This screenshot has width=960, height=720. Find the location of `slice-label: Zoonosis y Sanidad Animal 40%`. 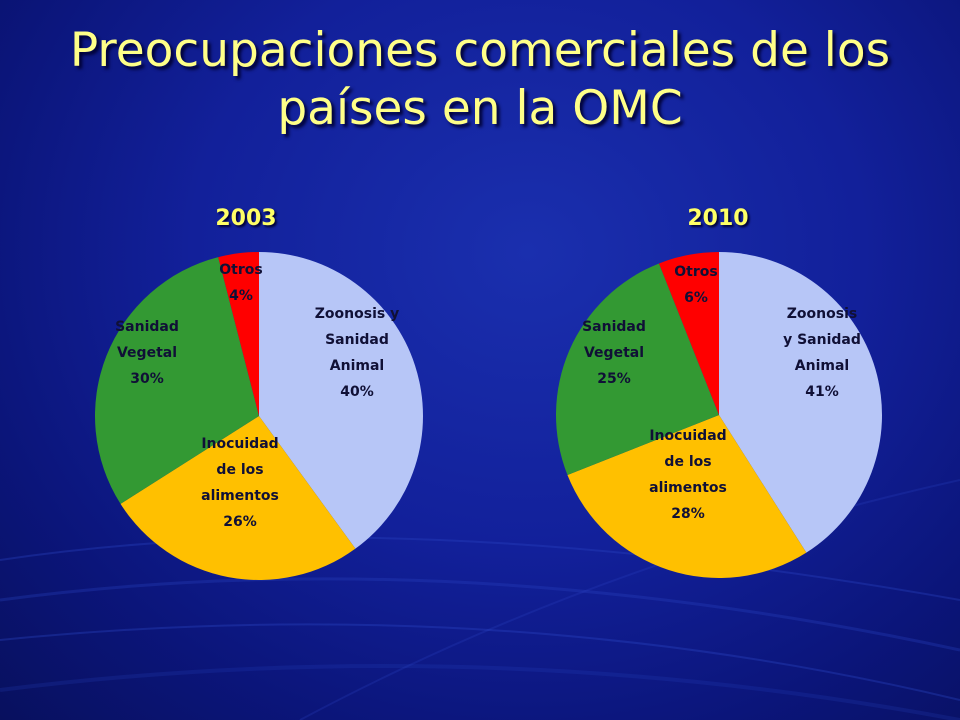

slice-label: Zoonosis y Sanidad Animal 40% is located at coordinates (357, 353).